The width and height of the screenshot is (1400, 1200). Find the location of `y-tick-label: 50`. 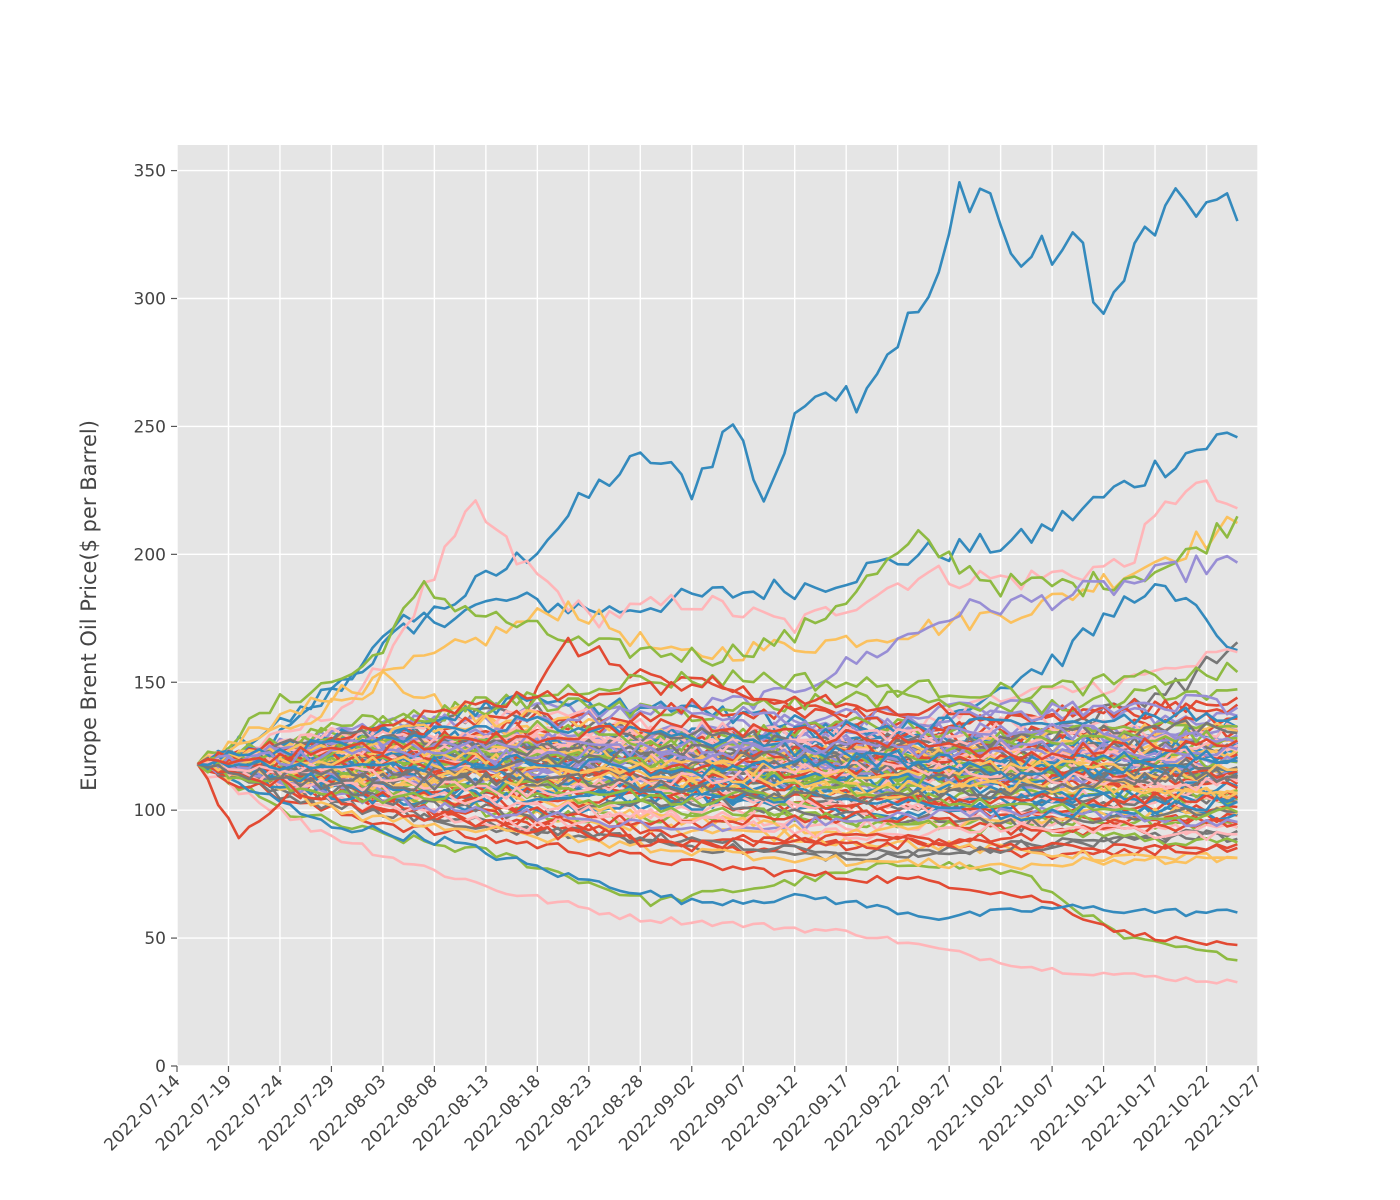

y-tick-label: 50 is located at coordinates (155, 939).